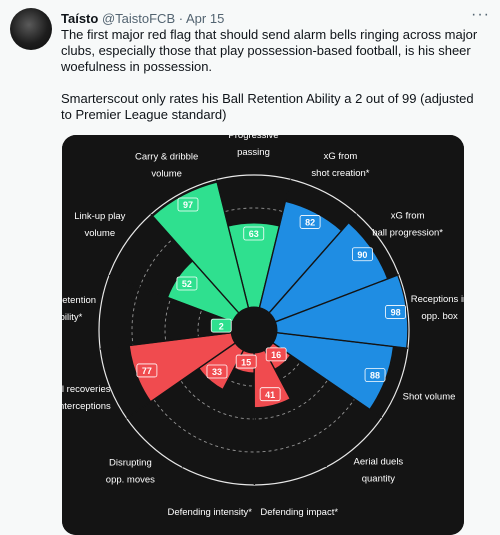  Describe the element at coordinates (205, 18) in the screenshot. I see `timestamp: Apr 15` at that location.